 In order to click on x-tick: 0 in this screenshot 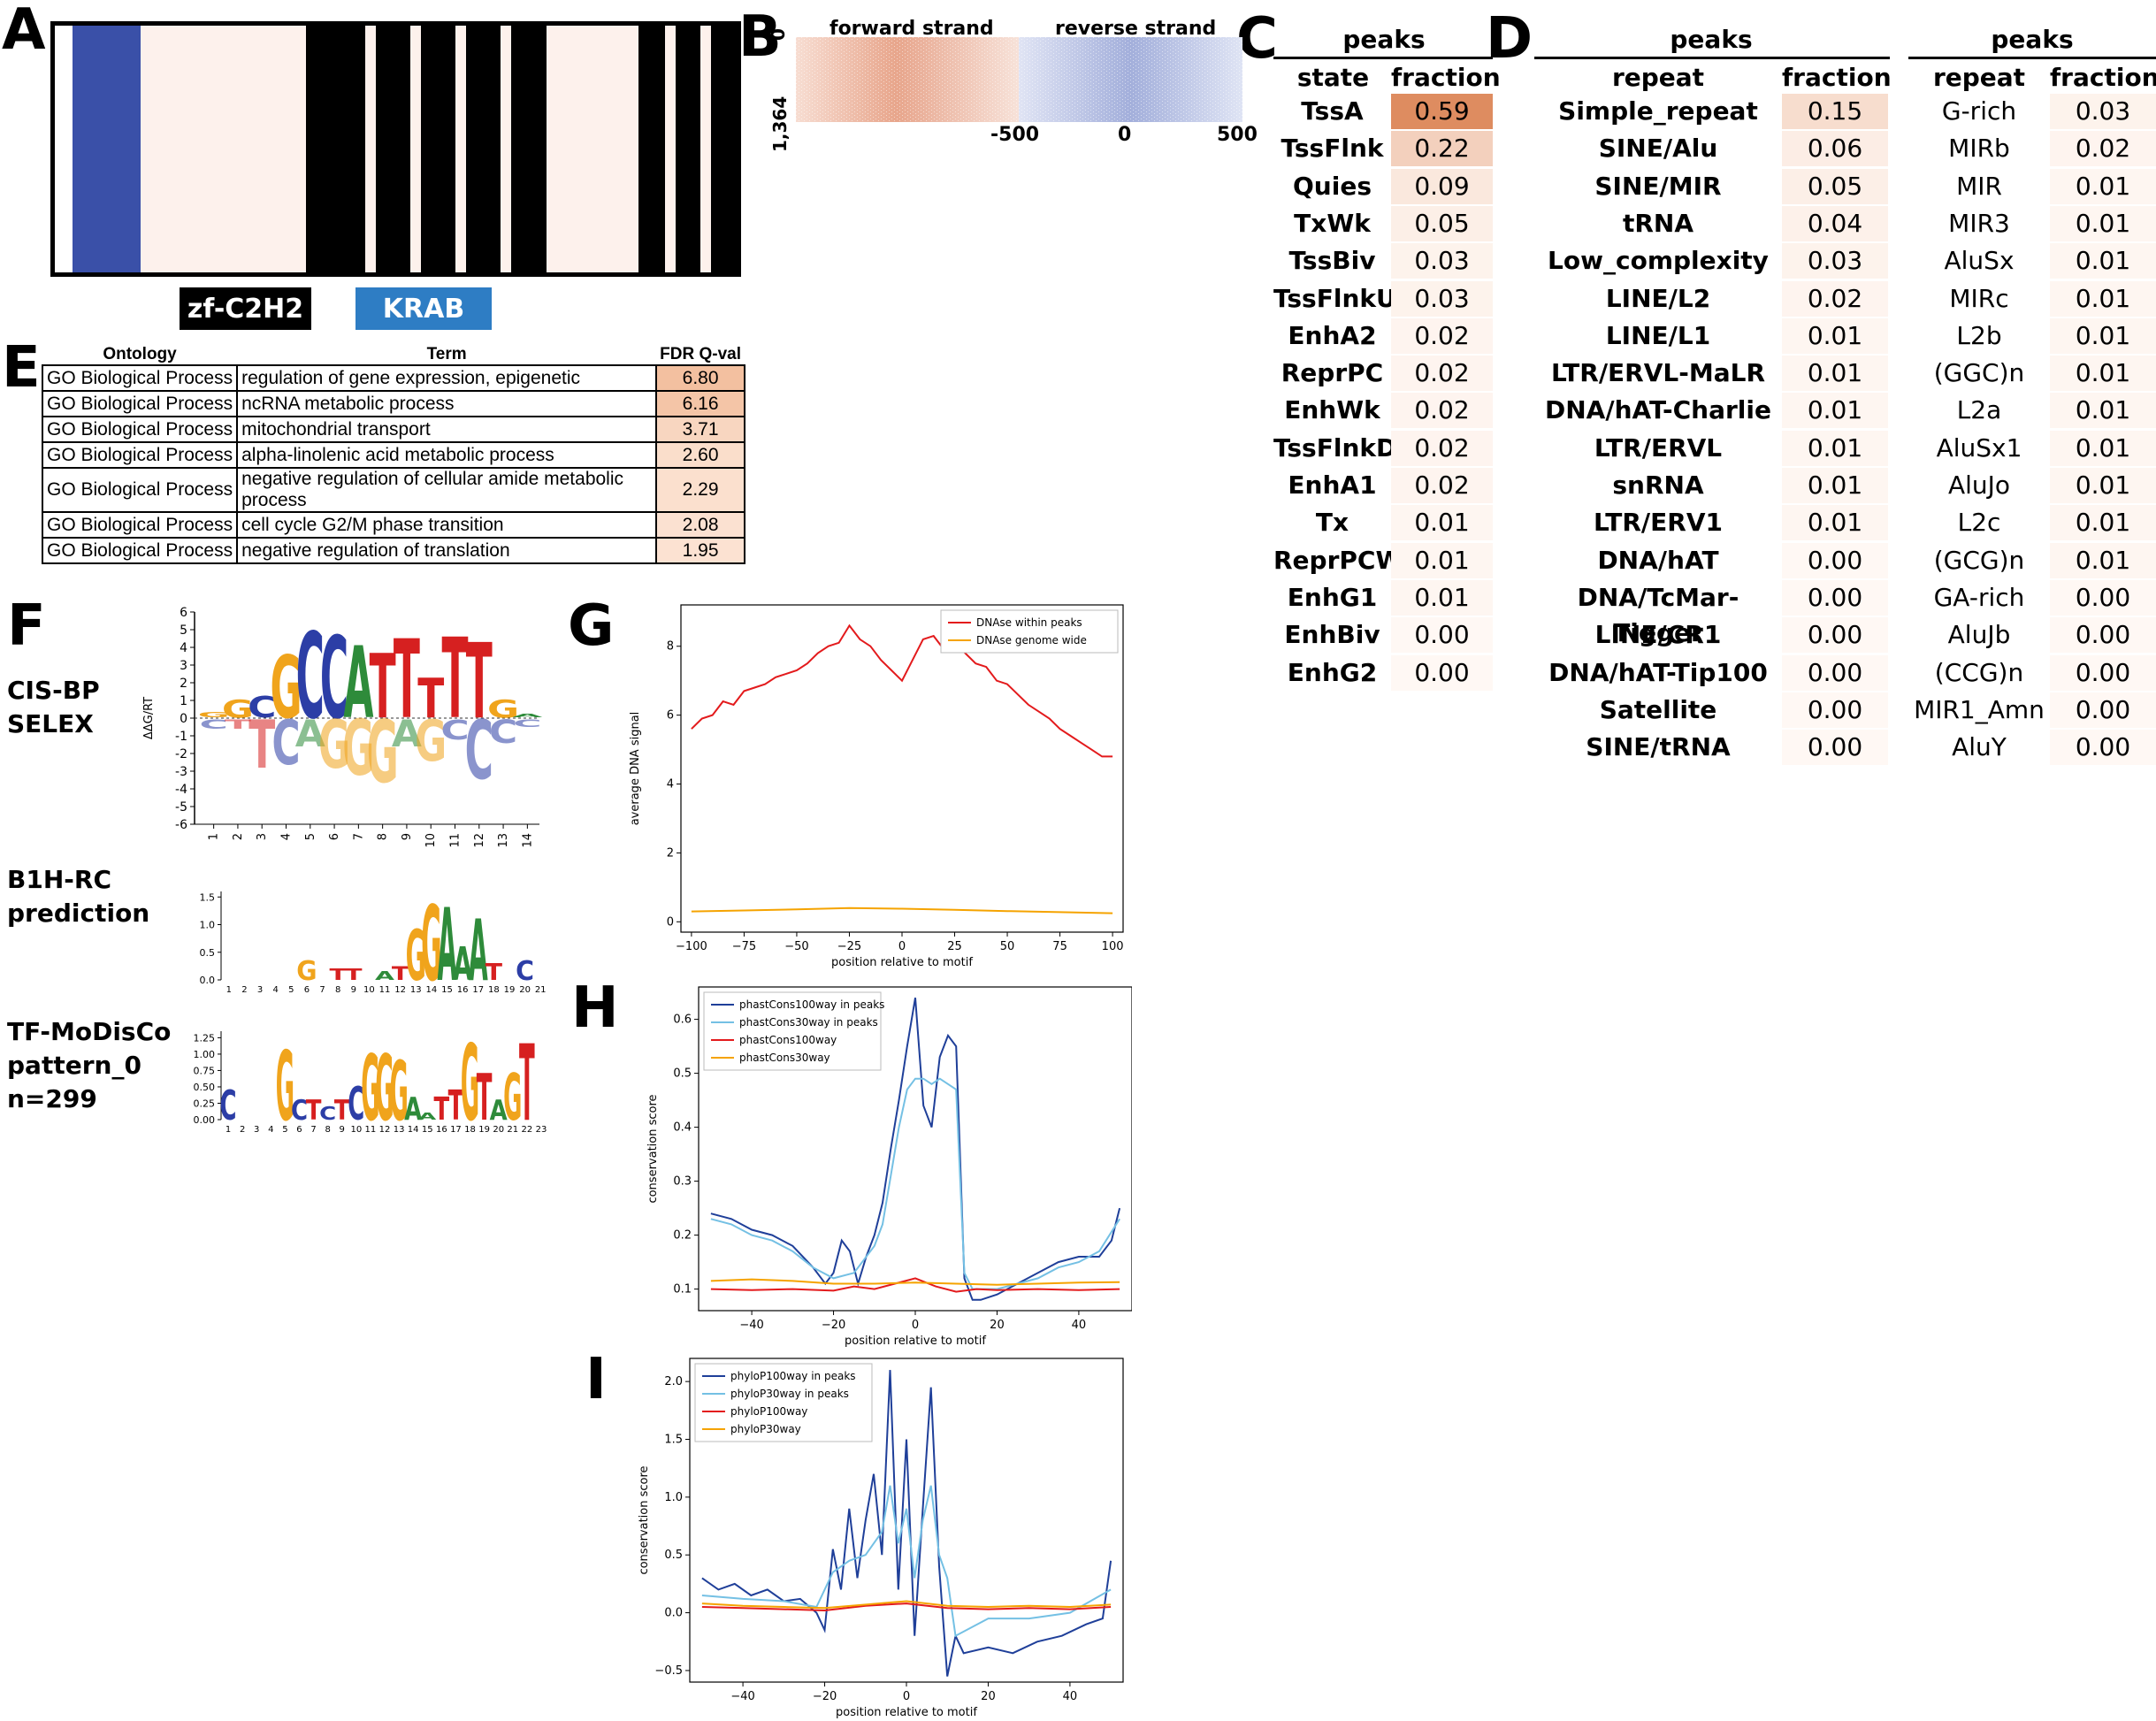, I will do `click(1125, 135)`.